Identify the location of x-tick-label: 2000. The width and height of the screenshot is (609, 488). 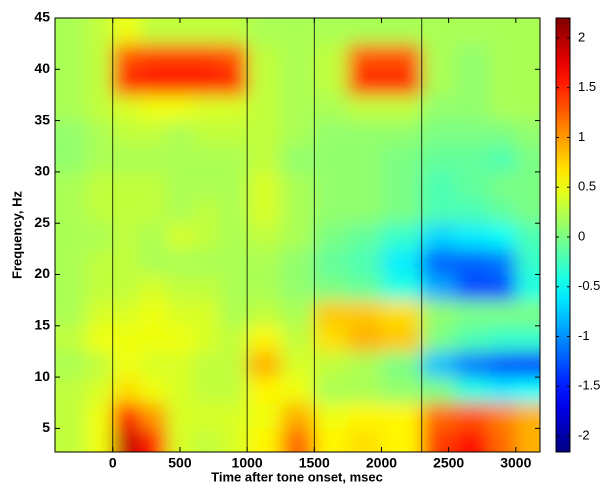
(381, 463).